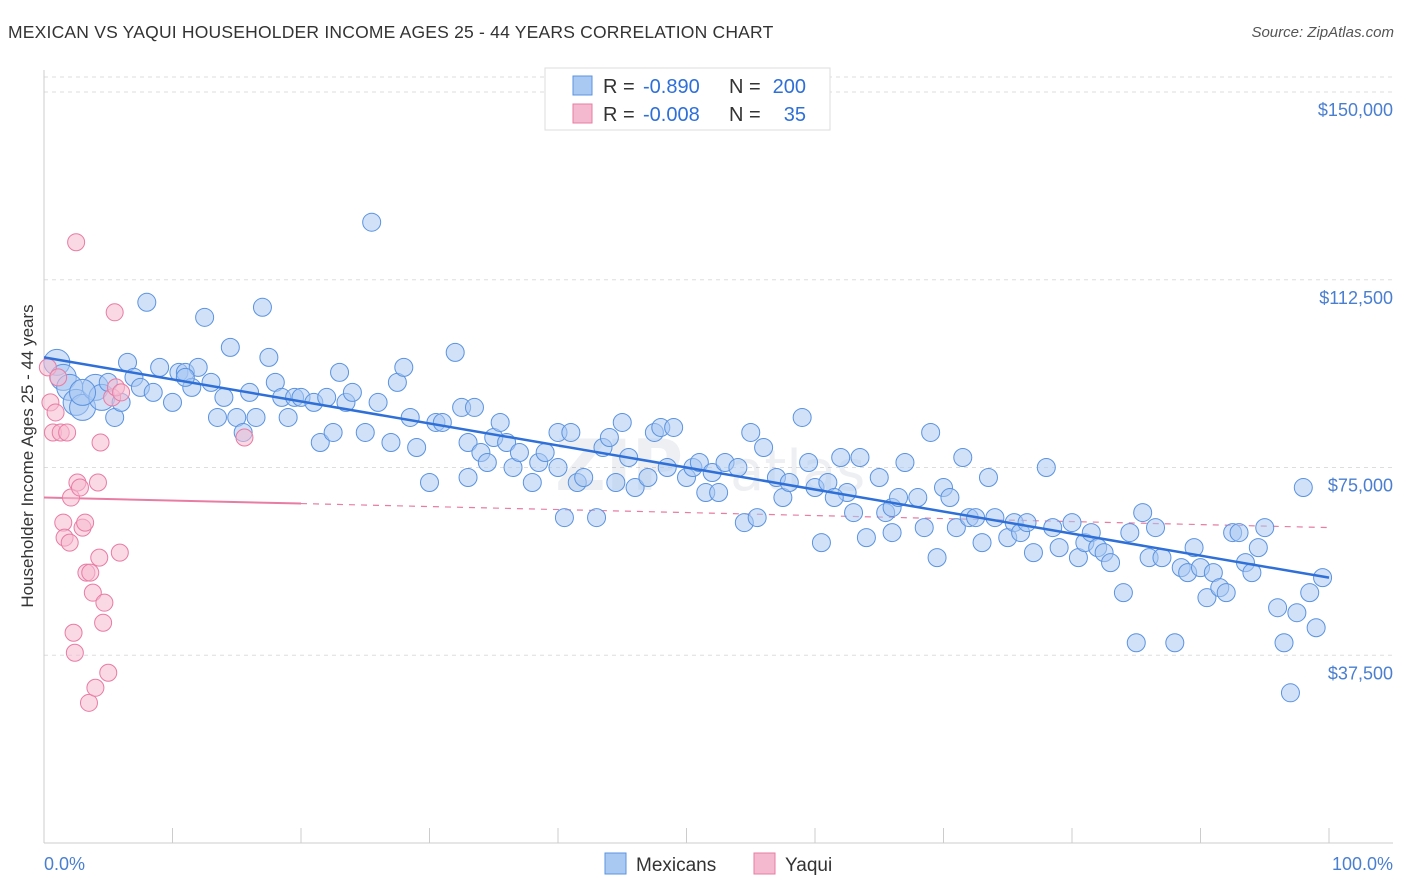  Describe the element at coordinates (146, 472) in the screenshot. I see `yaqui-points` at that location.